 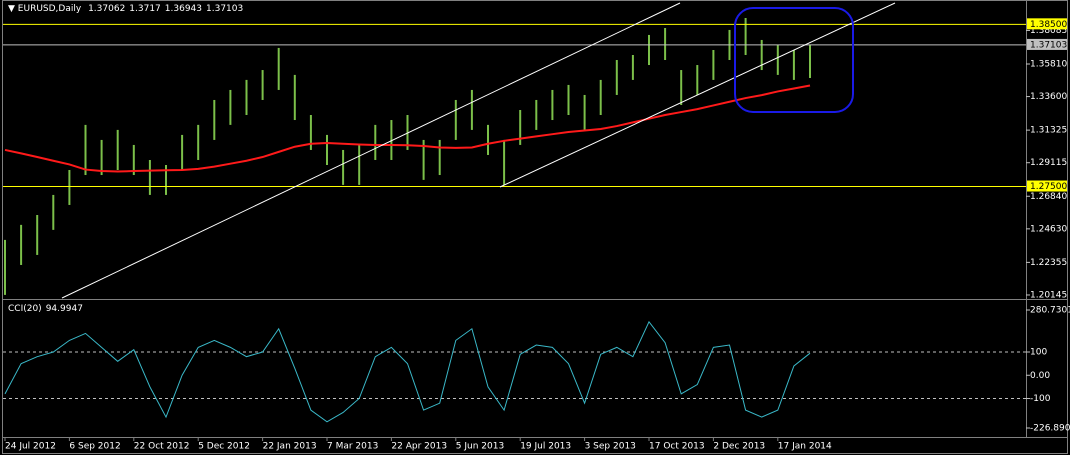 I want to click on cci-header: CCI(20) 94.9947, so click(x=47, y=309).